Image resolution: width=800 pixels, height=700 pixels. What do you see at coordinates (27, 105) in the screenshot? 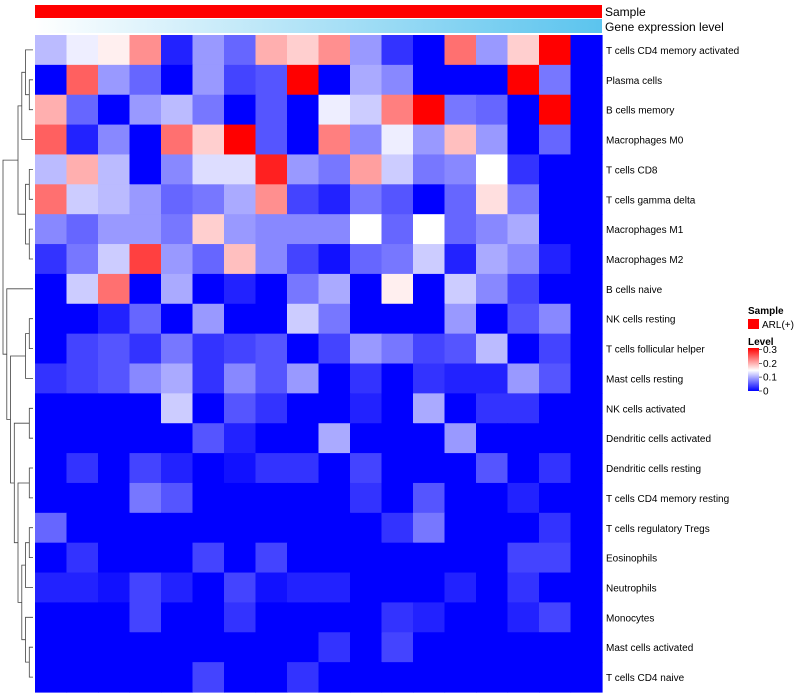
I see `dendrogram-branch` at bounding box center [27, 105].